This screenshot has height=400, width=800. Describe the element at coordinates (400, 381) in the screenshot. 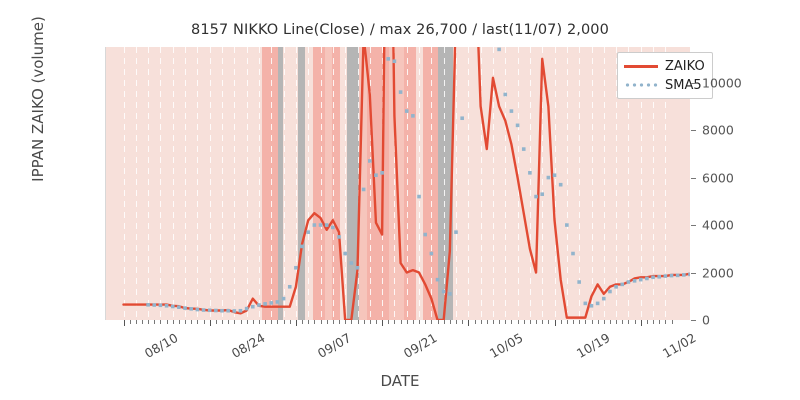

I see `x-axis-title: DATE` at that location.